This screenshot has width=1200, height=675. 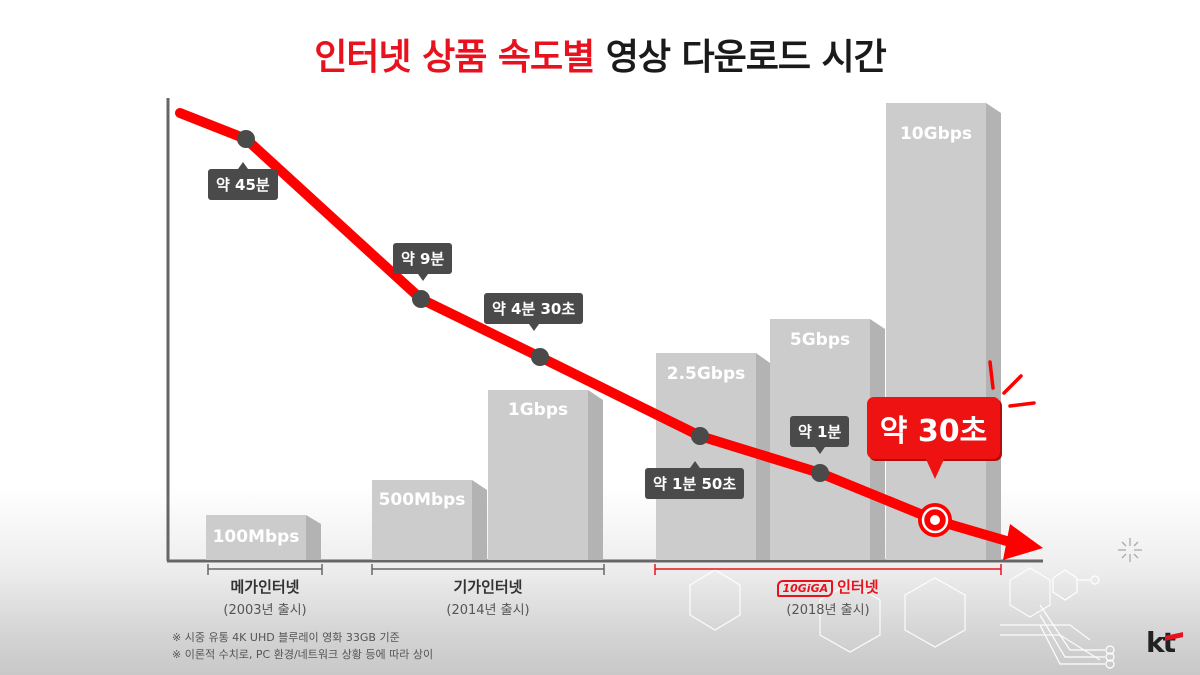 I want to click on group-10giga-internet: 10GiGA 인터넷 (2018년 출시), so click(x=828, y=597).